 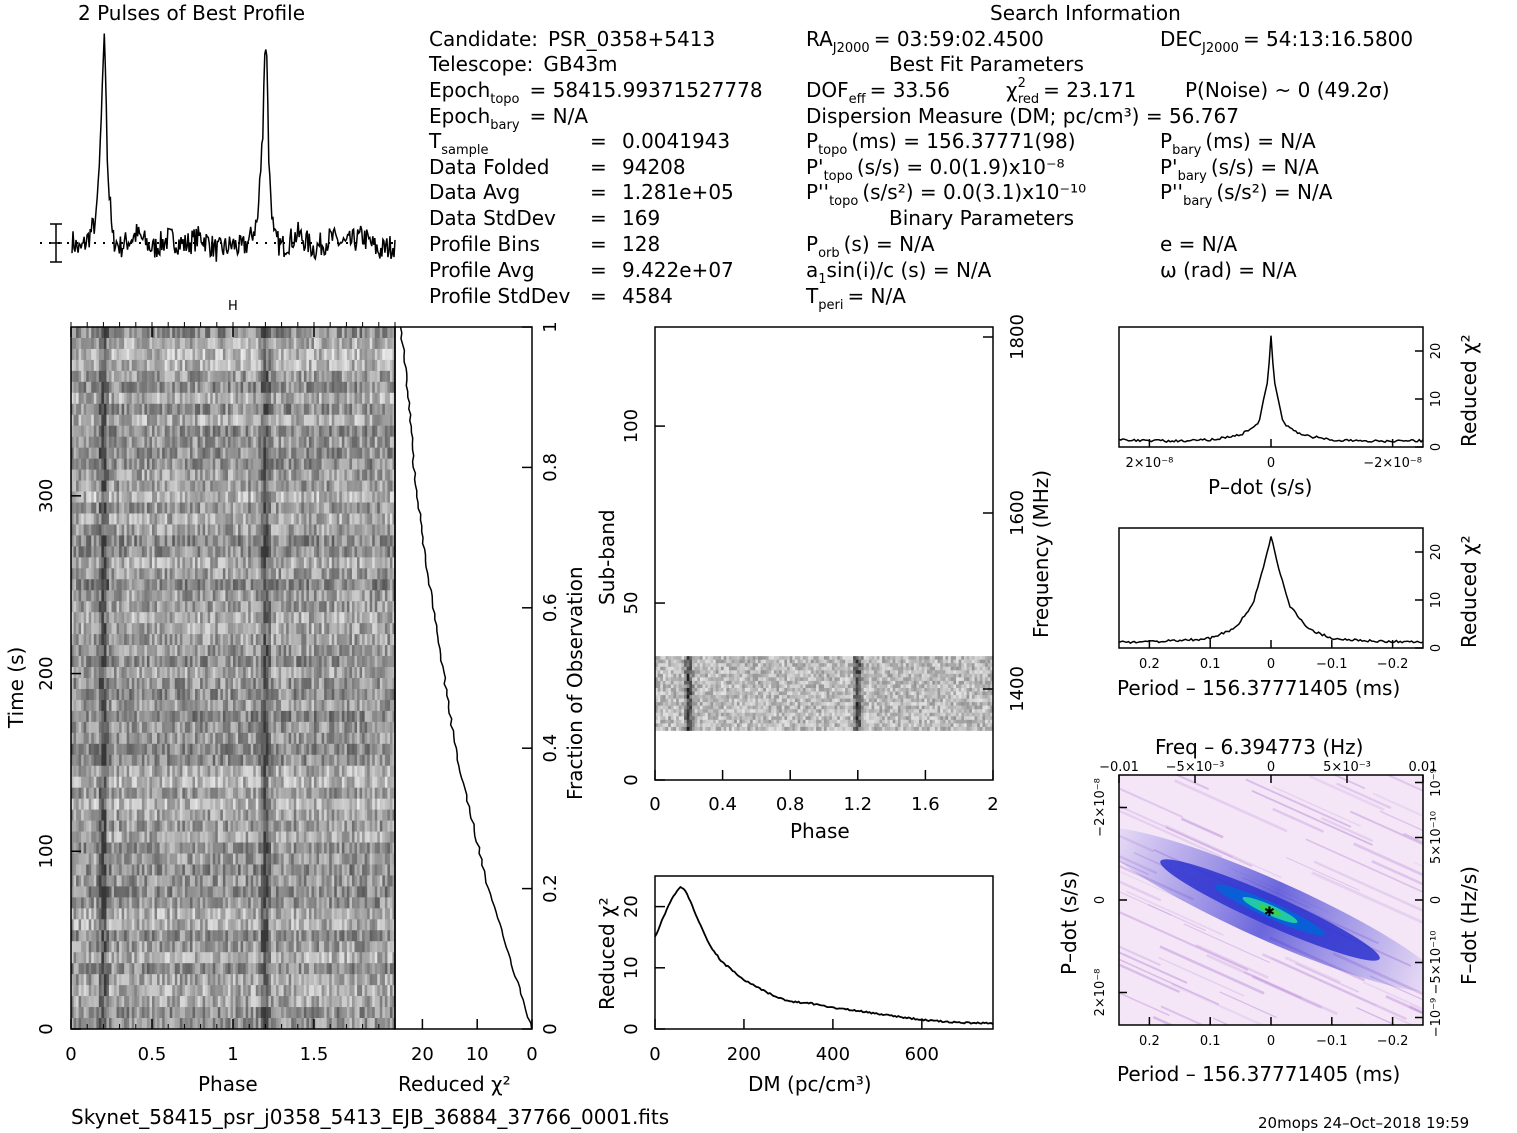 What do you see at coordinates (550, 1028) in the screenshot?
I see `time-chi2-ytick: 0` at bounding box center [550, 1028].